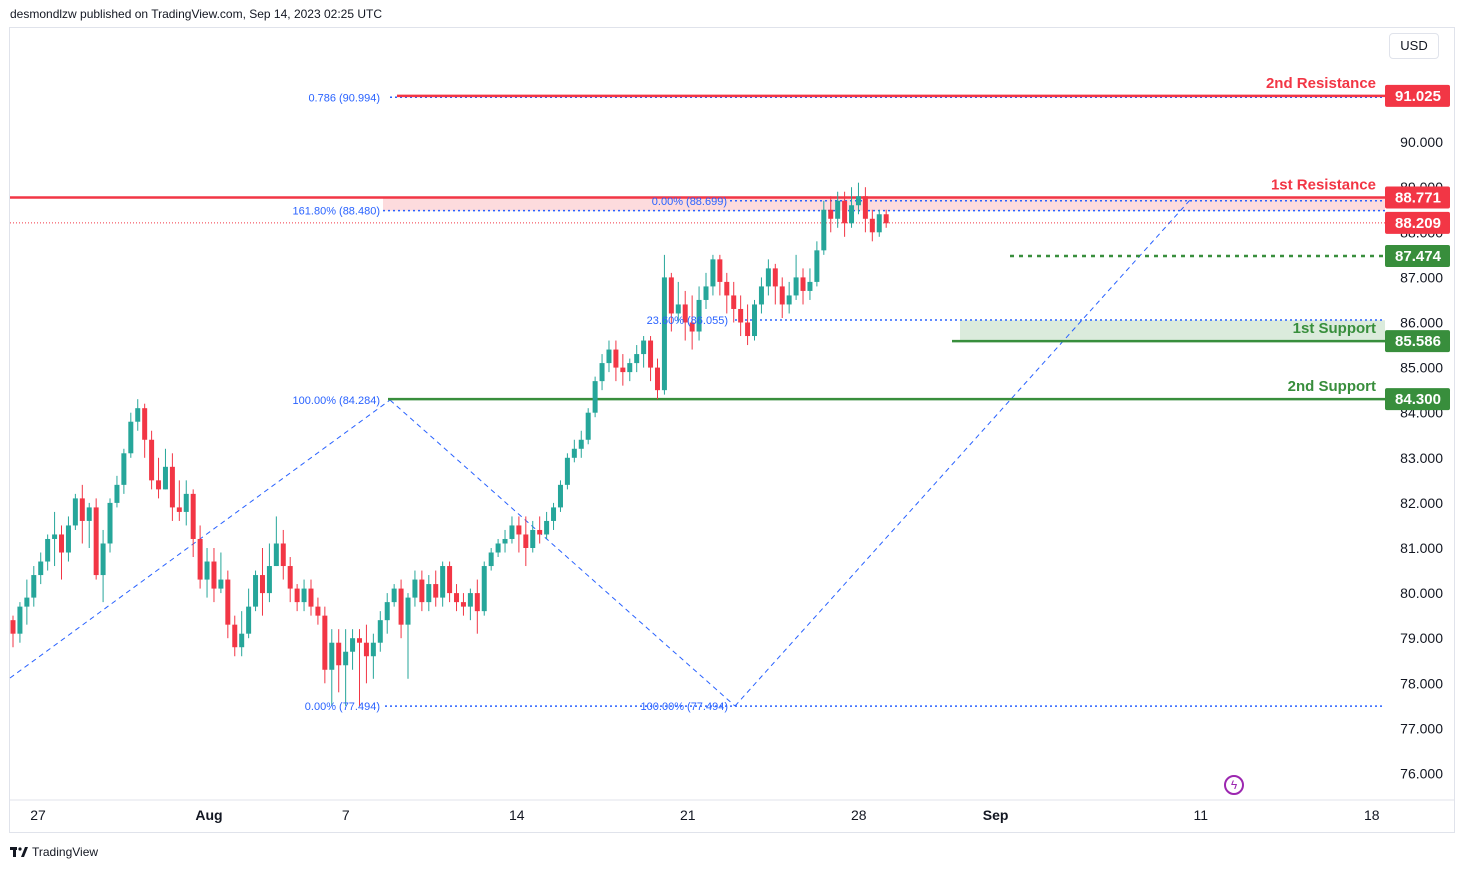 Image resolution: width=1465 pixels, height=869 pixels. What do you see at coordinates (732, 811) in the screenshot?
I see `time-axis: 27 Aug 7 14 21 28 Sep 11 18` at bounding box center [732, 811].